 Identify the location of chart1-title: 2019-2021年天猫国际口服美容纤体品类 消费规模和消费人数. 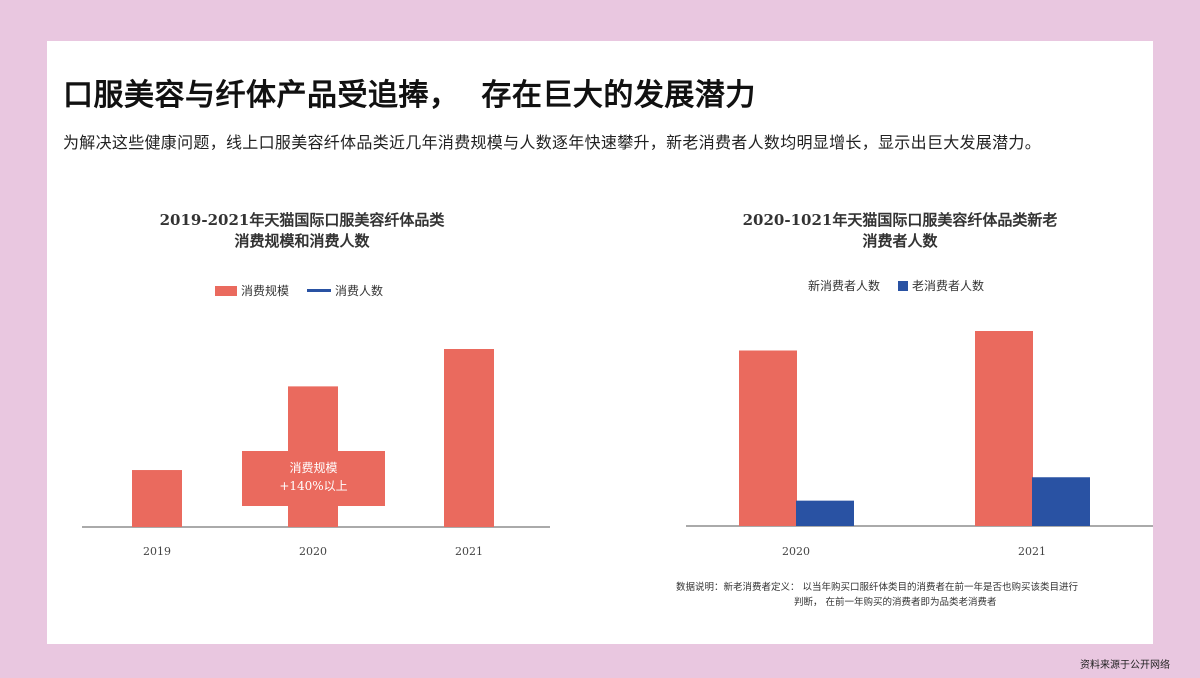
(302, 231).